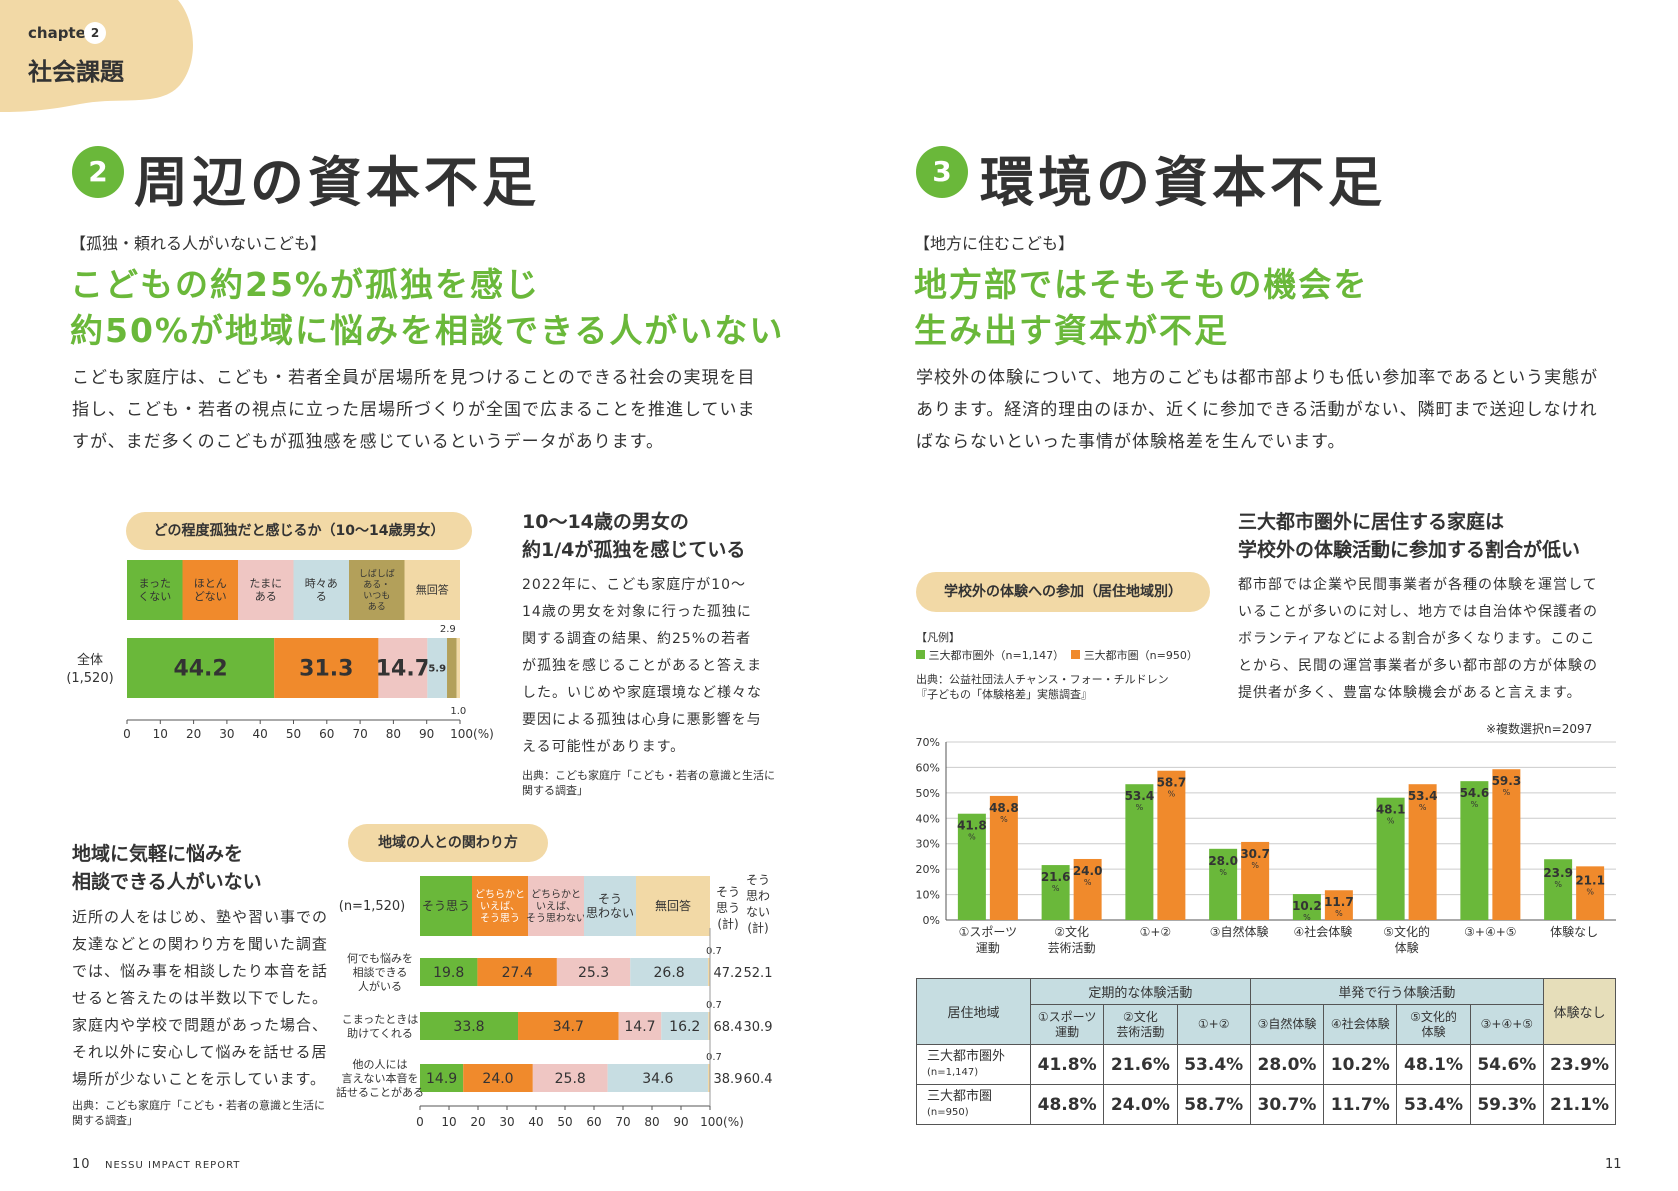 The image size is (1678, 1191). What do you see at coordinates (1360, 1024) in the screenshot?
I see `table-column-header: ④社会体験` at bounding box center [1360, 1024].